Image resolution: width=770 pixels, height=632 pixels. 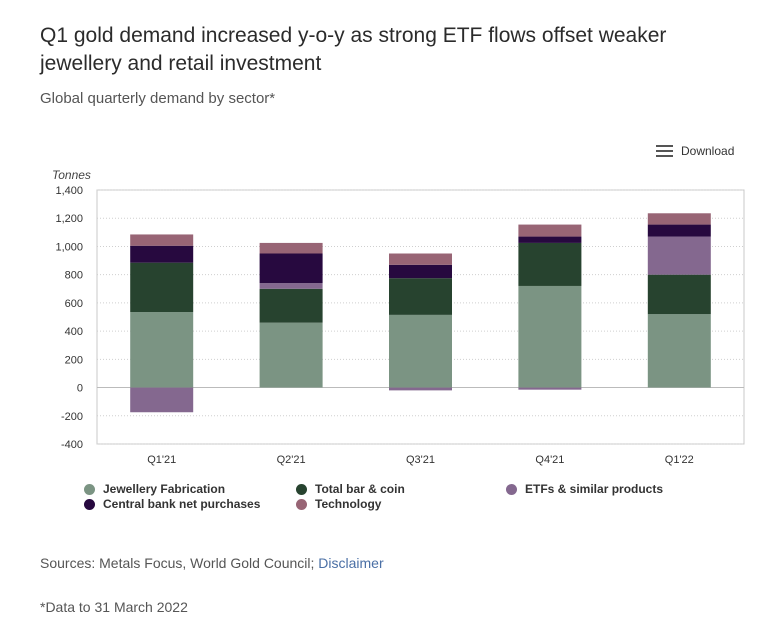 What do you see at coordinates (71, 175) in the screenshot?
I see `y-axis-label: Tonnes` at bounding box center [71, 175].